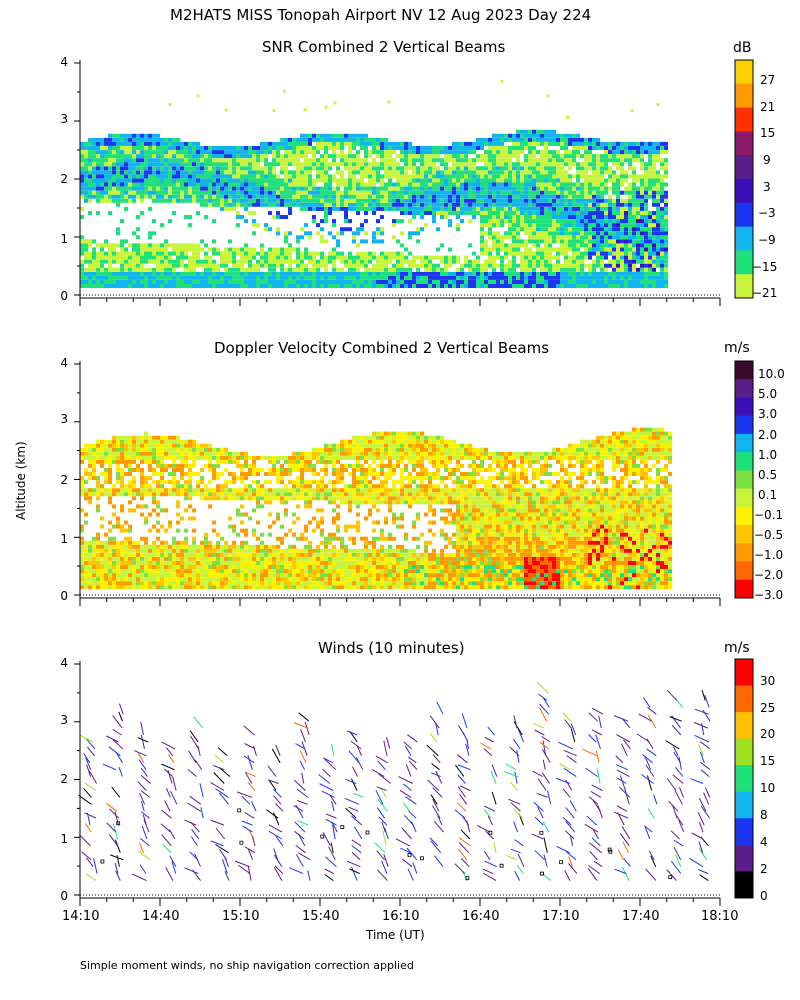 This screenshot has width=800, height=1000. I want to click on doppler-colorbar-label: −3.0, so click(769, 595).